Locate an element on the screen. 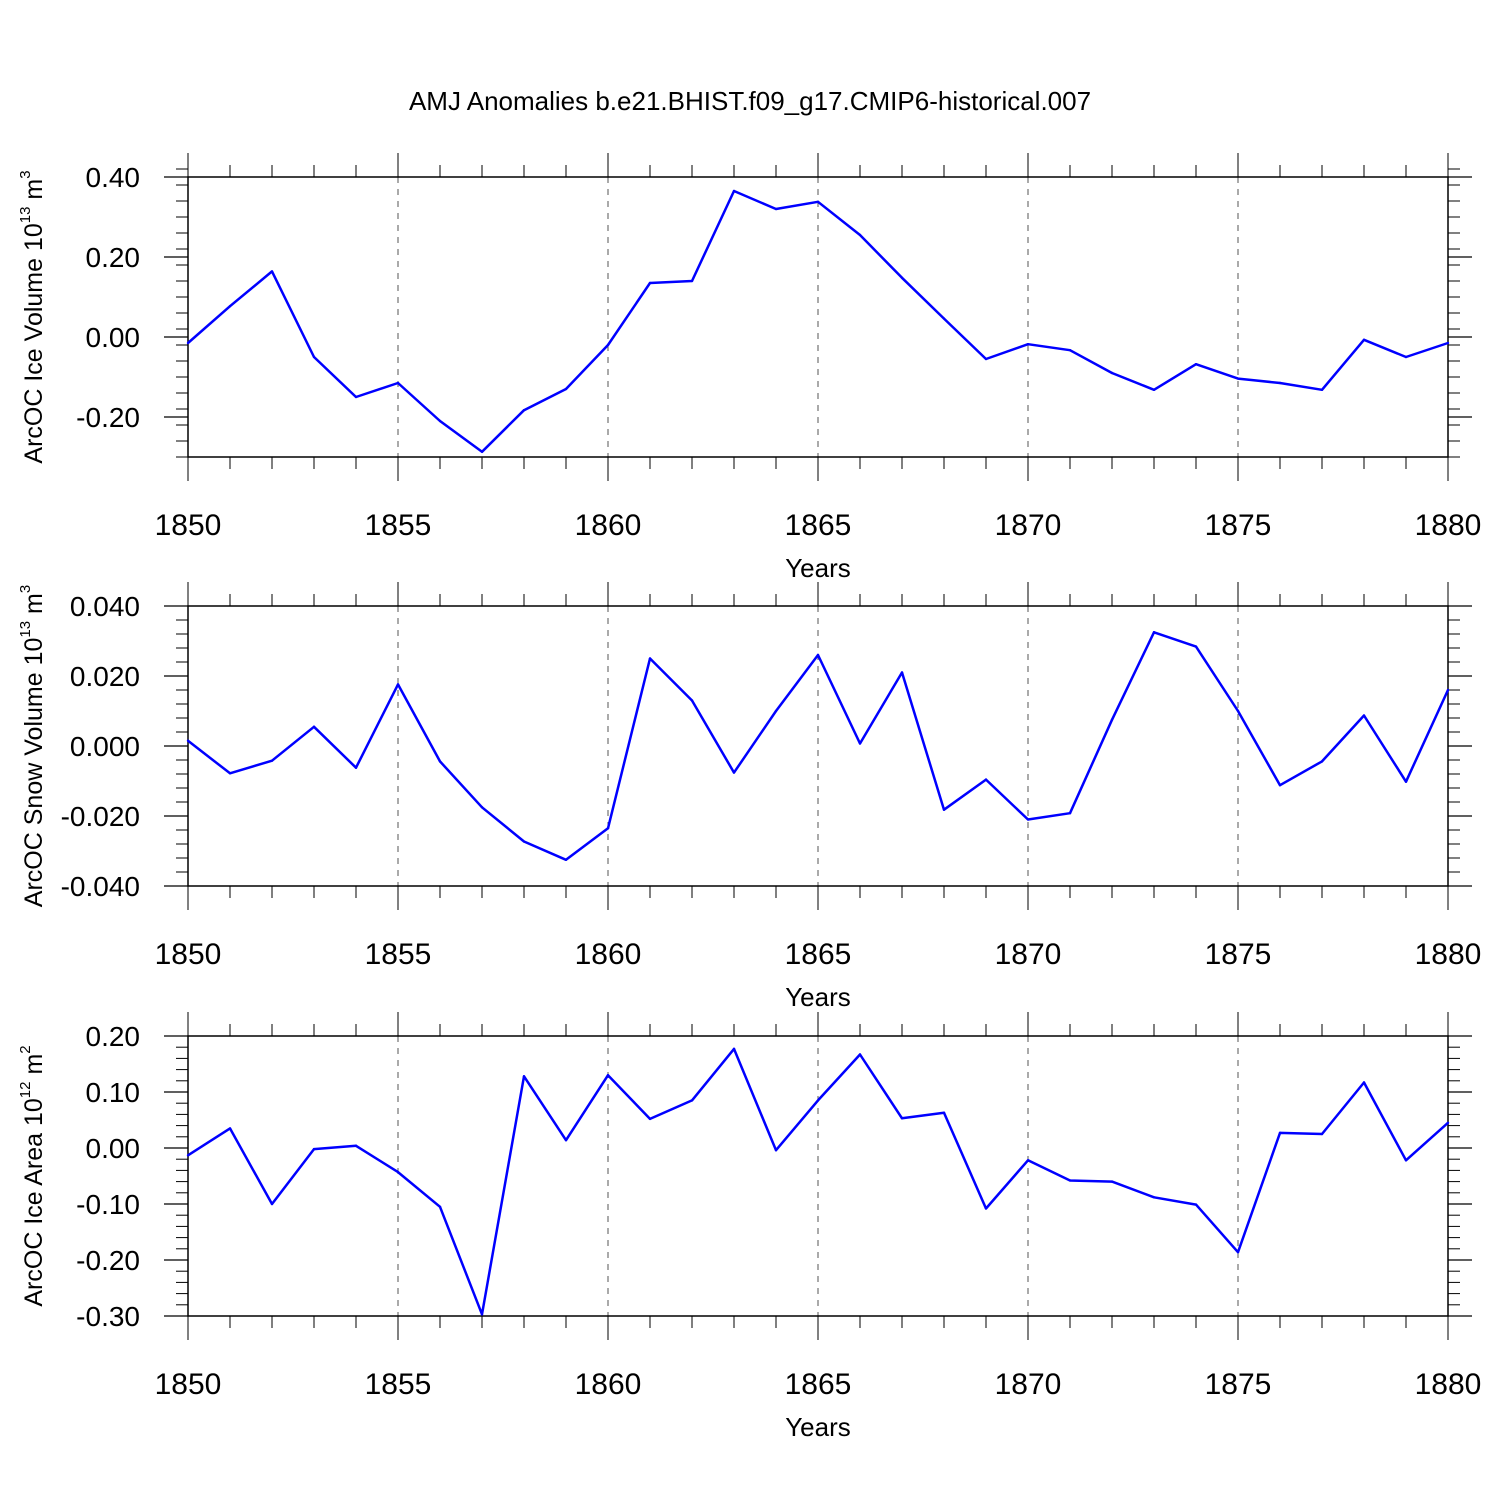 The image size is (1500, 1500). x-axis-title: Years is located at coordinates (818, 997).